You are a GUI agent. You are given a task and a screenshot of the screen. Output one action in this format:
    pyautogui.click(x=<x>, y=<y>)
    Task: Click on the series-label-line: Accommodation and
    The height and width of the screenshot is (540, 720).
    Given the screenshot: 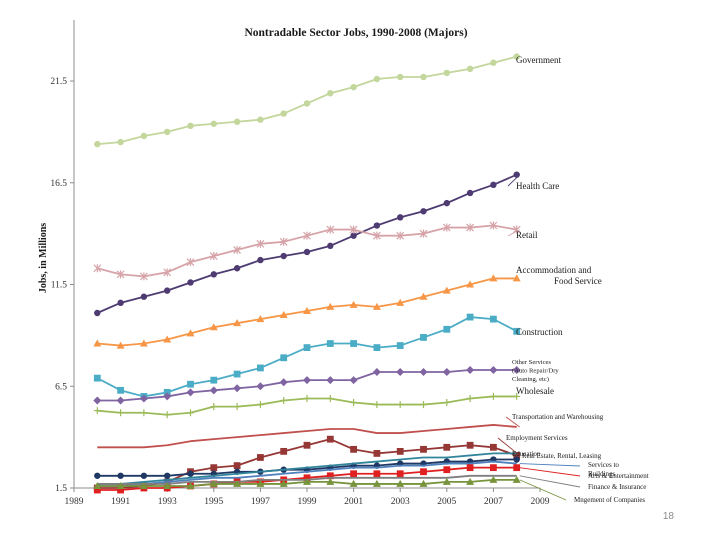 What is the action you would take?
    pyautogui.click(x=554, y=270)
    